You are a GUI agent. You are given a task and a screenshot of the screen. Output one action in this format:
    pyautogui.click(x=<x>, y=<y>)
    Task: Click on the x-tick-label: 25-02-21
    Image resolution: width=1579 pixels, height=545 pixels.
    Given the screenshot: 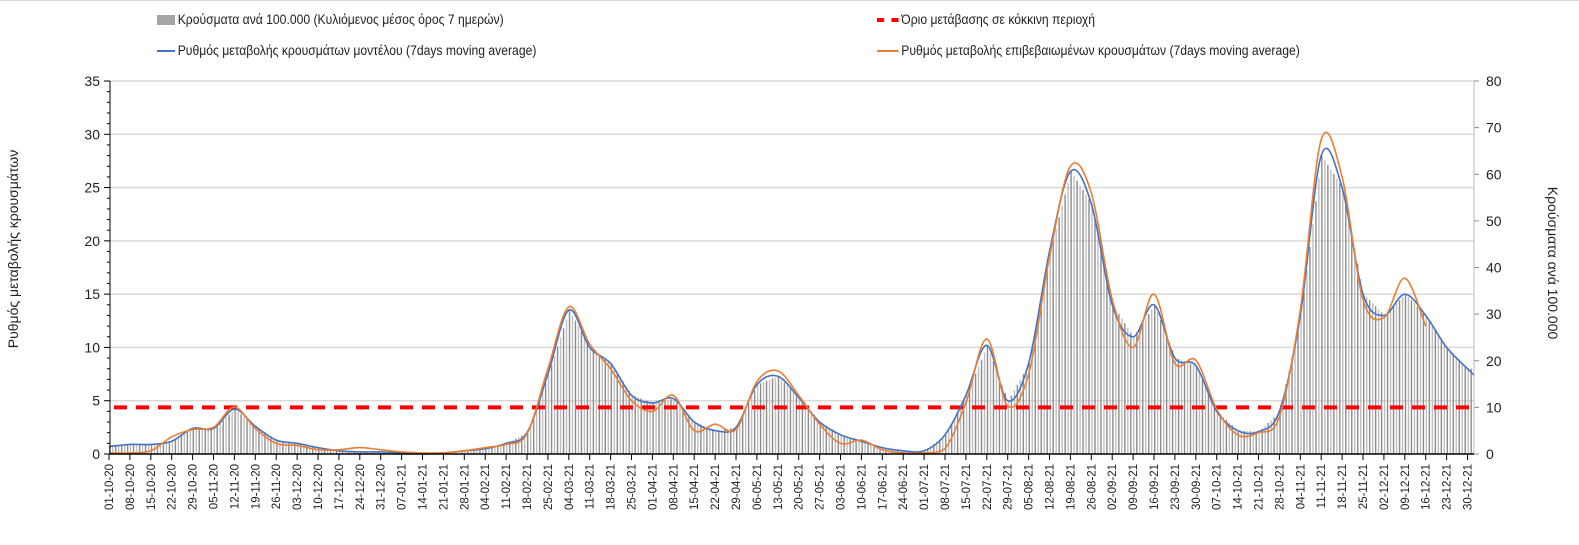 What is the action you would take?
    pyautogui.click(x=549, y=487)
    